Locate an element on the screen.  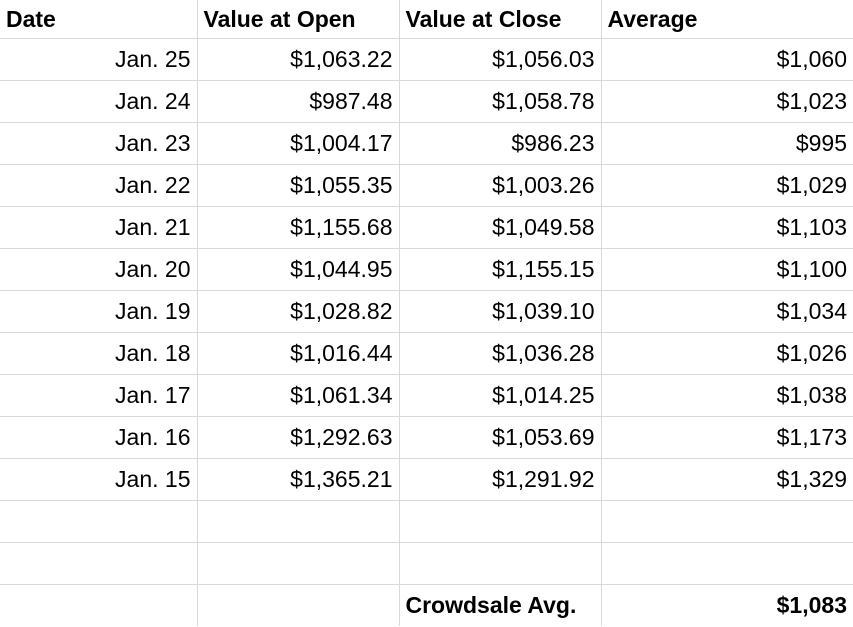
average-cell: $1,329 is located at coordinates (726, 479).